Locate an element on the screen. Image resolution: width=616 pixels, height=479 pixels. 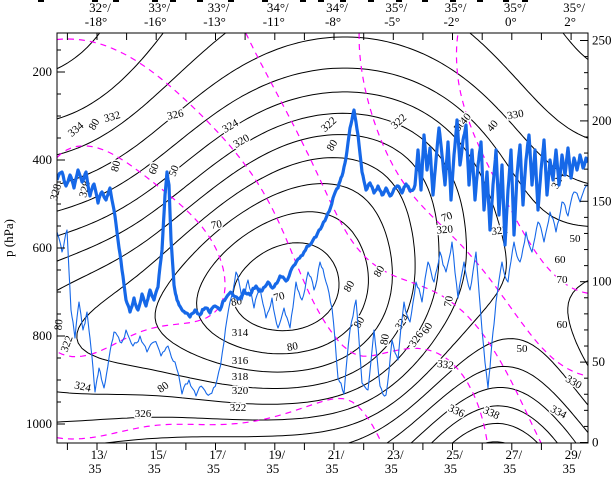
top-axis-label-lon: 0° is located at coordinates (511, 21).